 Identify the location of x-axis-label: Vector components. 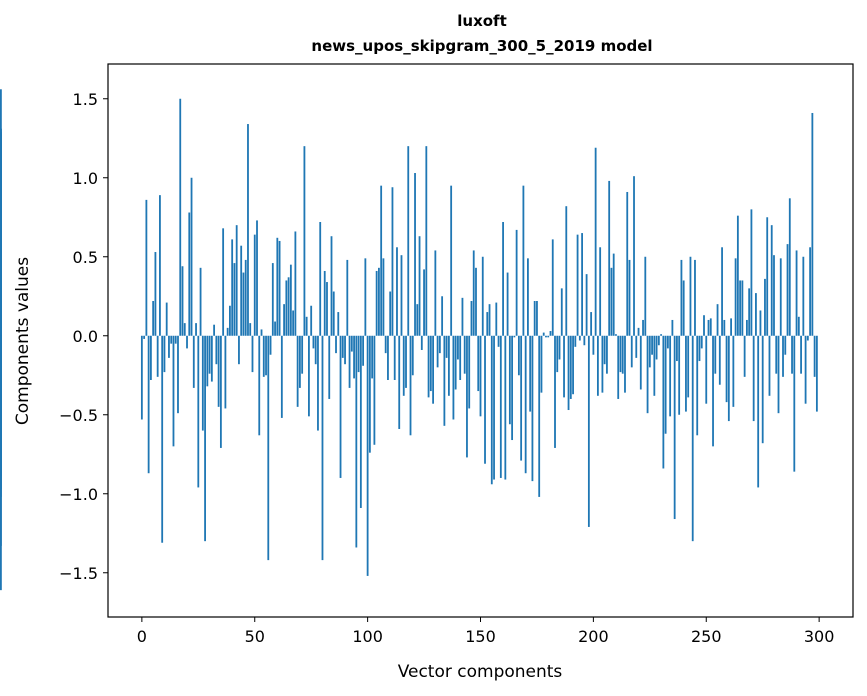
(480, 672).